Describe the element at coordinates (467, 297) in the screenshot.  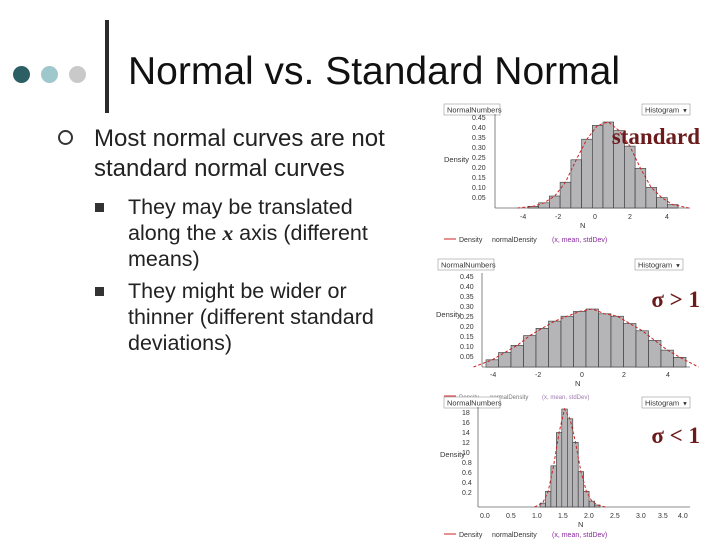
I see `y-tick-label: 0.35` at that location.